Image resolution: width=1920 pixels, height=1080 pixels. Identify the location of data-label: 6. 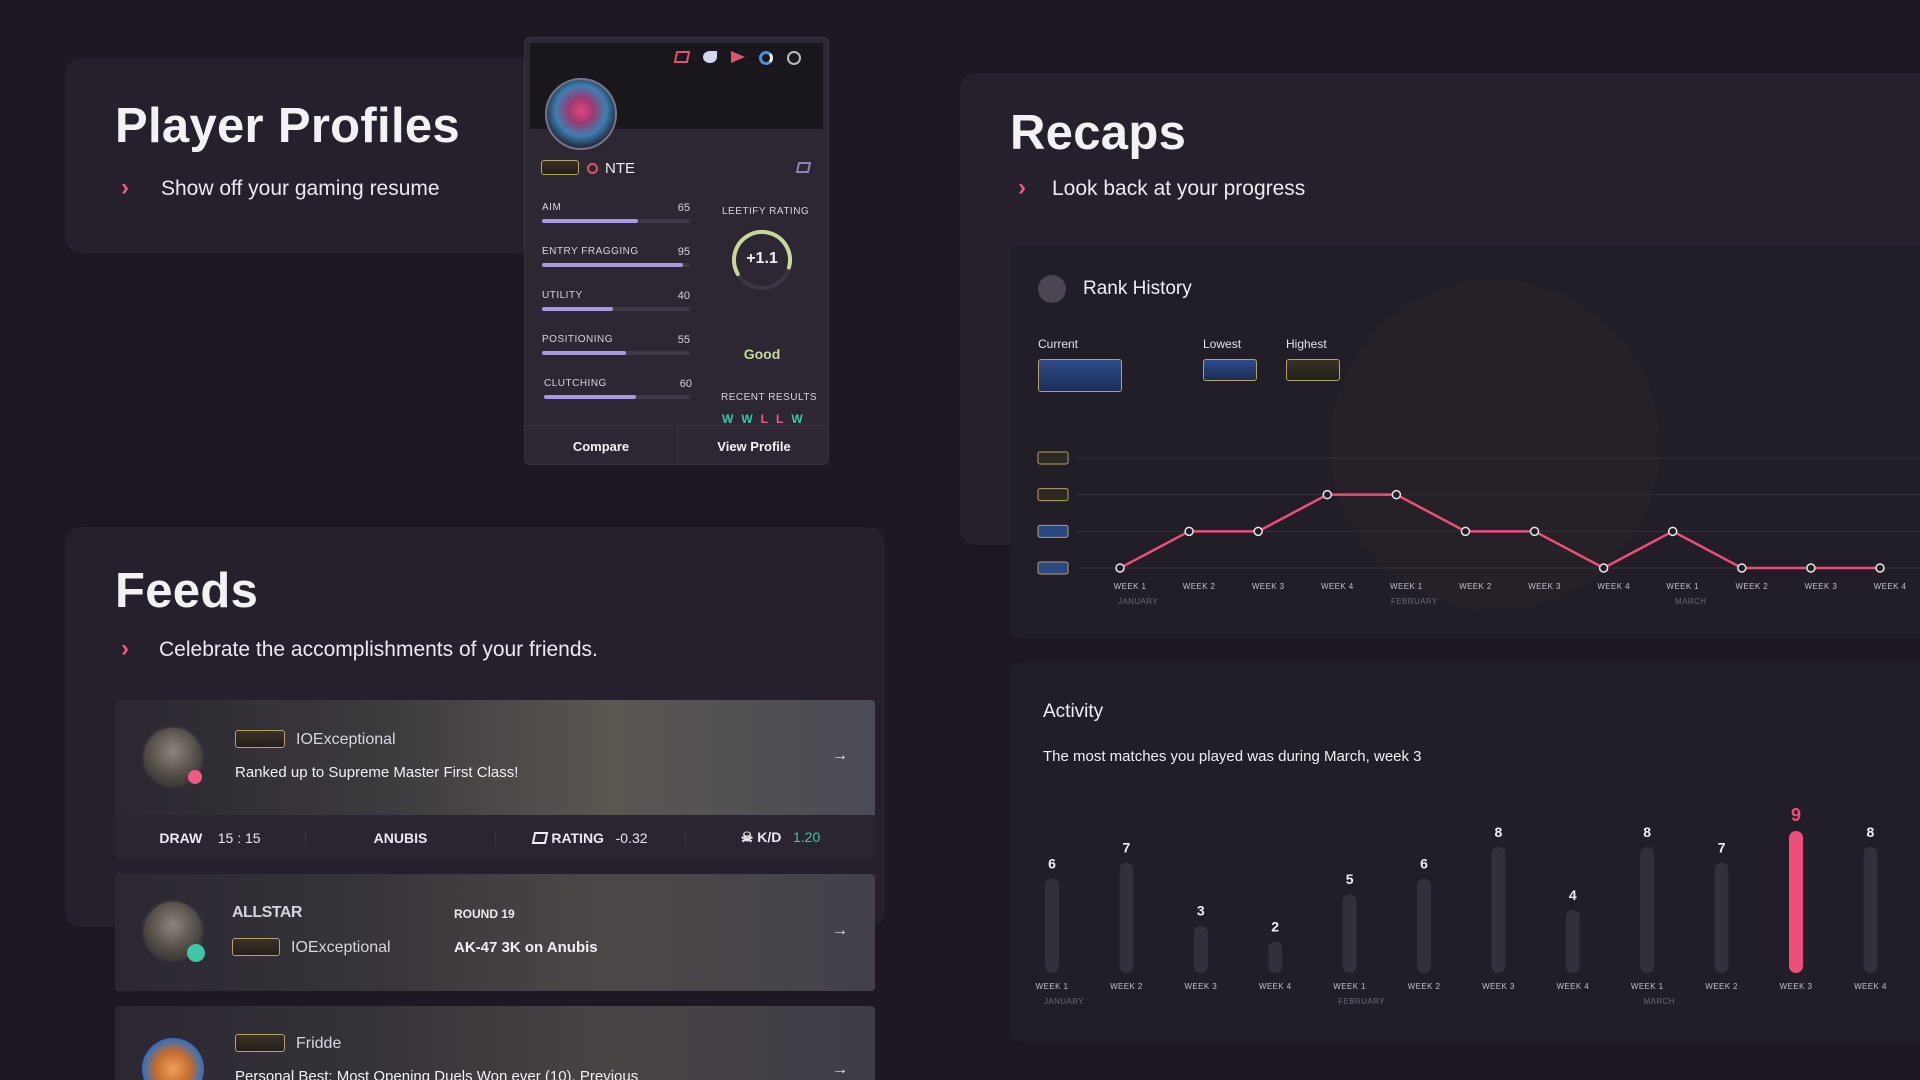
(1052, 863).